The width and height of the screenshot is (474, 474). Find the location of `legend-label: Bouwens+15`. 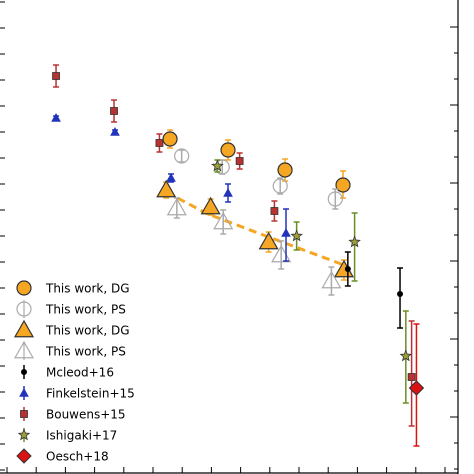

legend-label: Bouwens+15 is located at coordinates (86, 415).